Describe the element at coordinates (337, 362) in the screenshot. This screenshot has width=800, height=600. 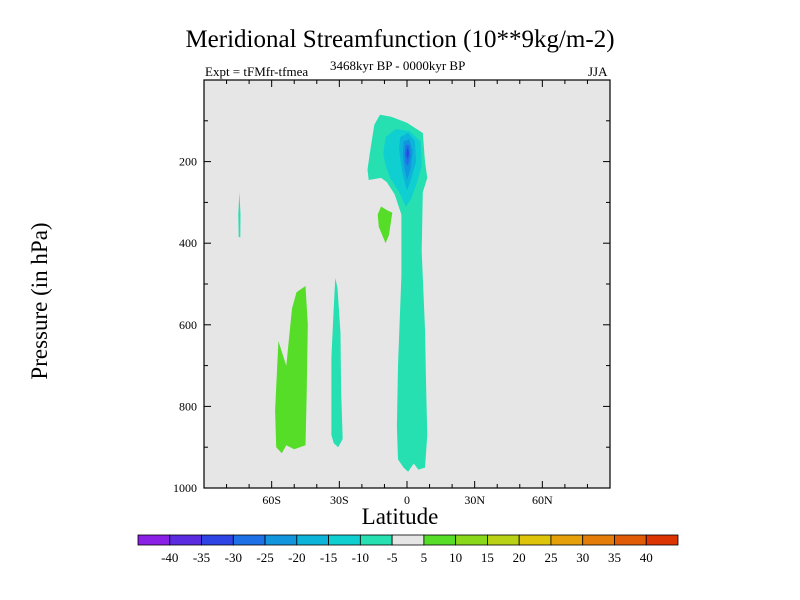
I see `contour-region-sh-negative-column` at that location.